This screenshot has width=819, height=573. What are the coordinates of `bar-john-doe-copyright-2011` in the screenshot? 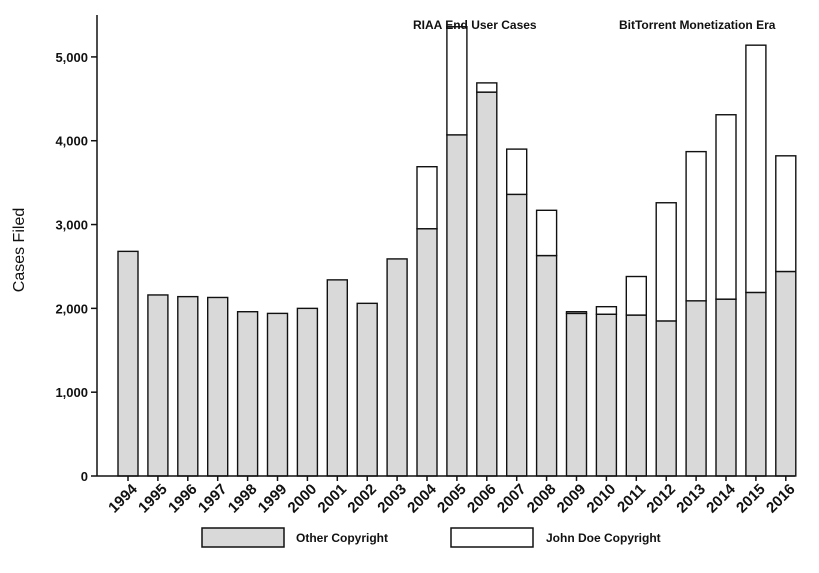 It's located at (636, 295).